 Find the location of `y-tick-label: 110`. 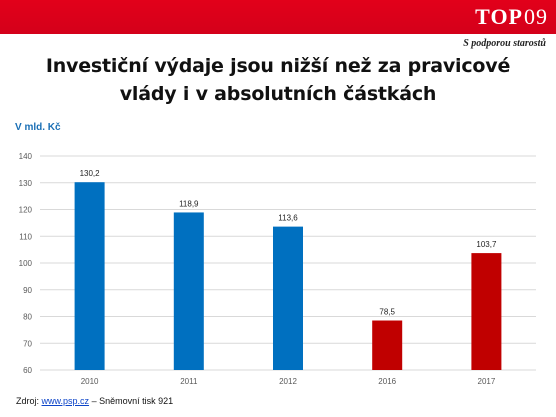

y-tick-label: 110 is located at coordinates (25, 236).